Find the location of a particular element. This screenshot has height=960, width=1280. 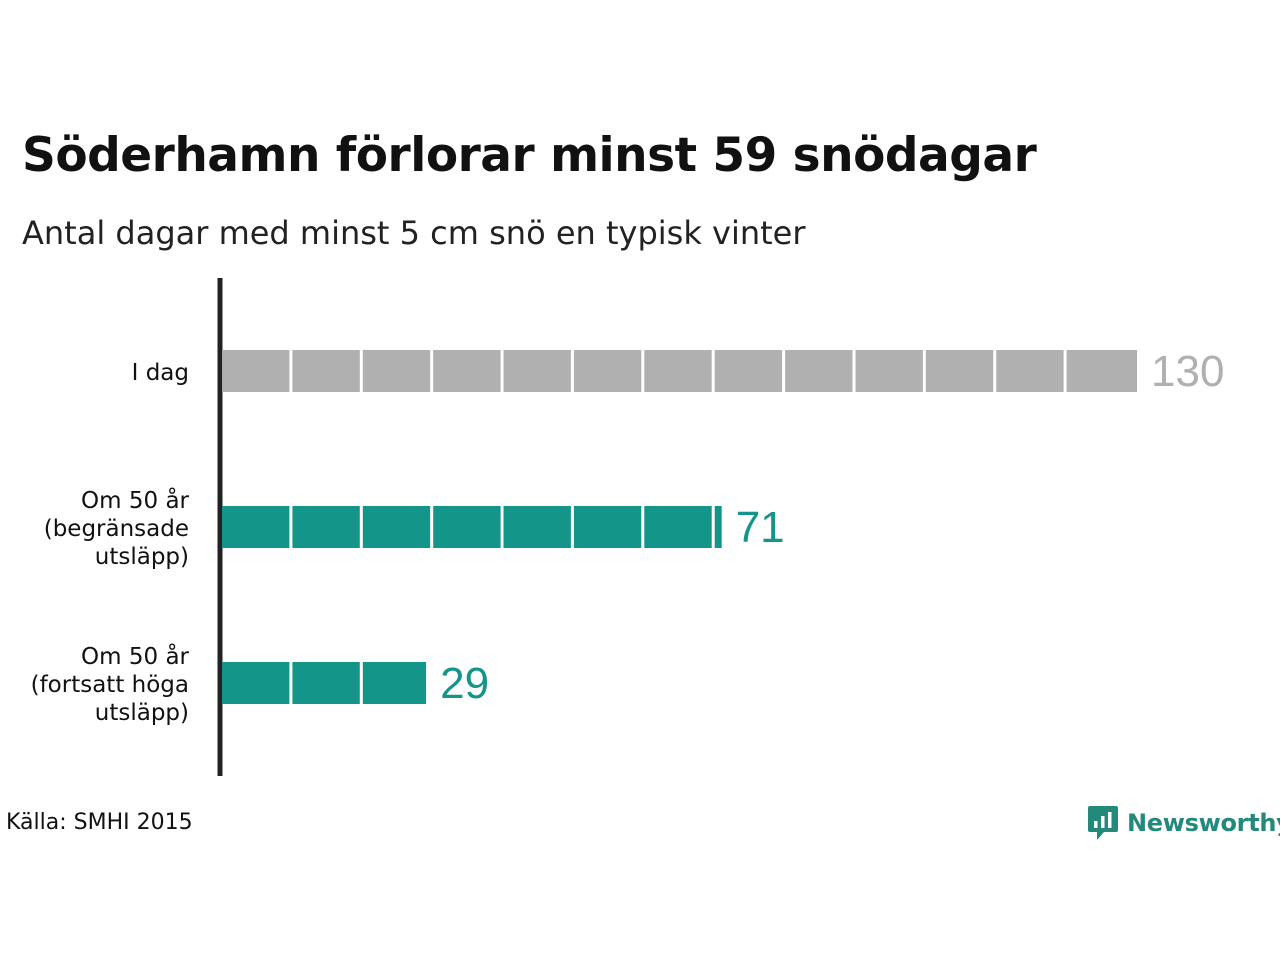

newsworthy-logo-icon is located at coordinates (1103, 823).